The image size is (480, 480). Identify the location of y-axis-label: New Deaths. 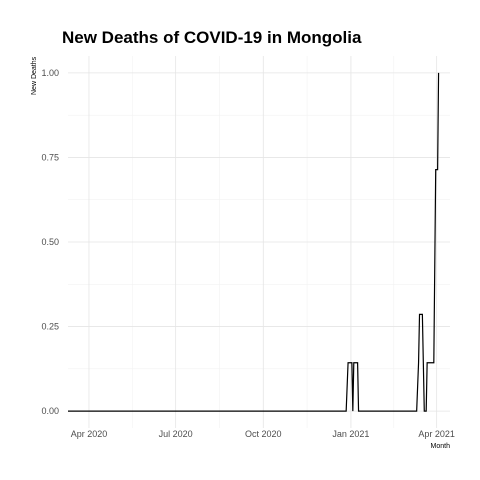
(34, 75).